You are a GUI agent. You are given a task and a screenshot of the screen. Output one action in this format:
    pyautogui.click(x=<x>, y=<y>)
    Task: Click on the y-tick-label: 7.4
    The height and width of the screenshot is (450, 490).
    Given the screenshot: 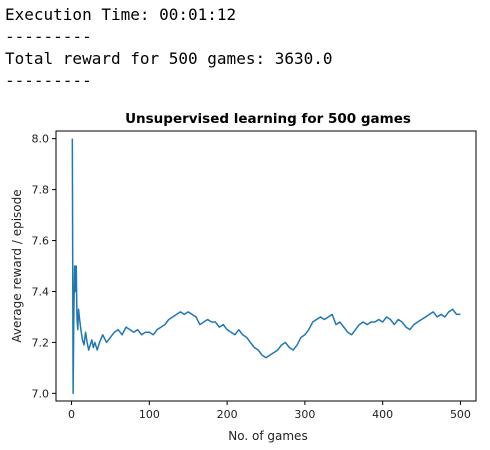 What is the action you would take?
    pyautogui.click(x=41, y=291)
    